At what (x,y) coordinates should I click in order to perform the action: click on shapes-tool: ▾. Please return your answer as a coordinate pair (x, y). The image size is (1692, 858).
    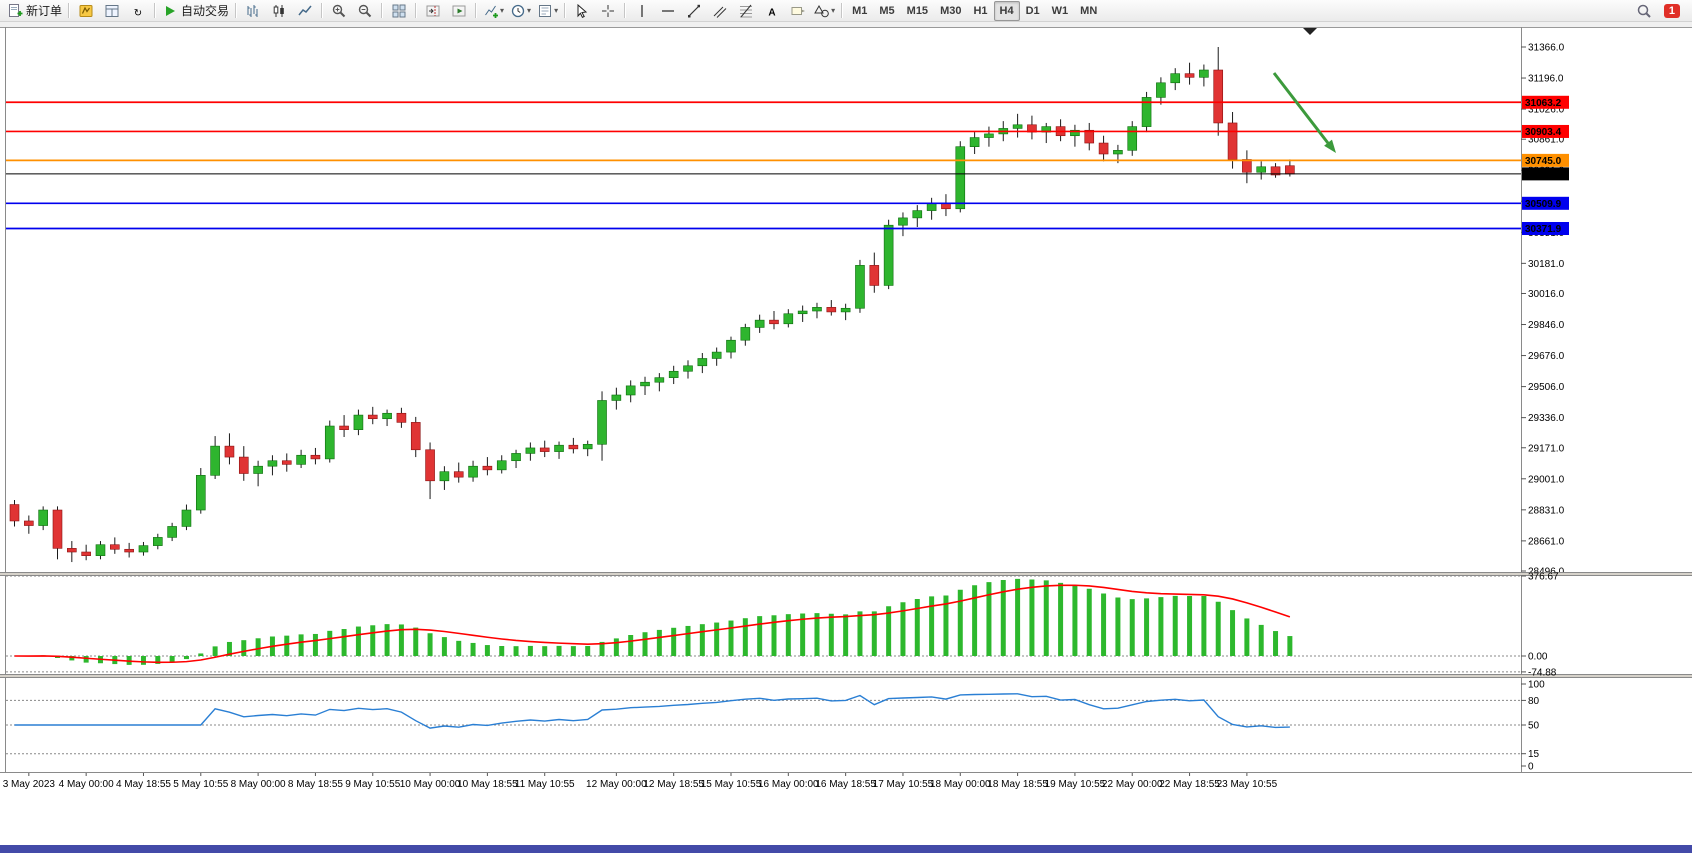
    Looking at the image, I should click on (824, 11).